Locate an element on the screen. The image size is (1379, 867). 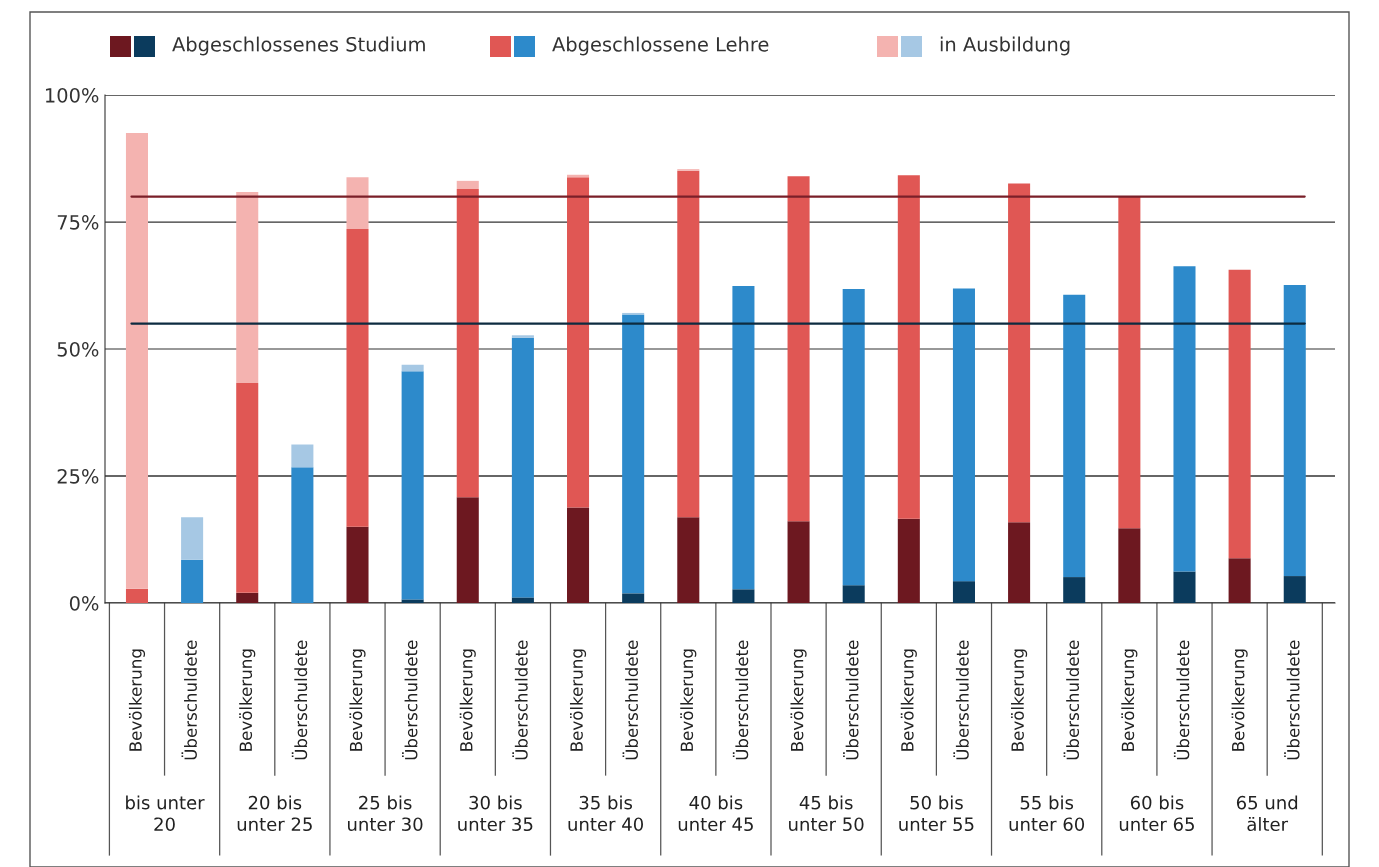
text: bis unter 20 is located at coordinates (165, 813).